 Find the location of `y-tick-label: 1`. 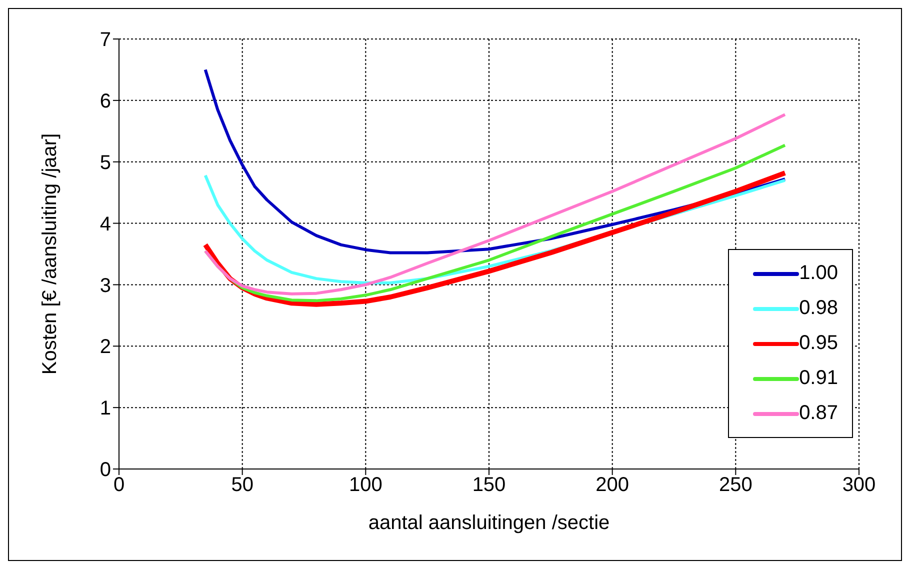

y-tick-label: 1 is located at coordinates (105, 409).